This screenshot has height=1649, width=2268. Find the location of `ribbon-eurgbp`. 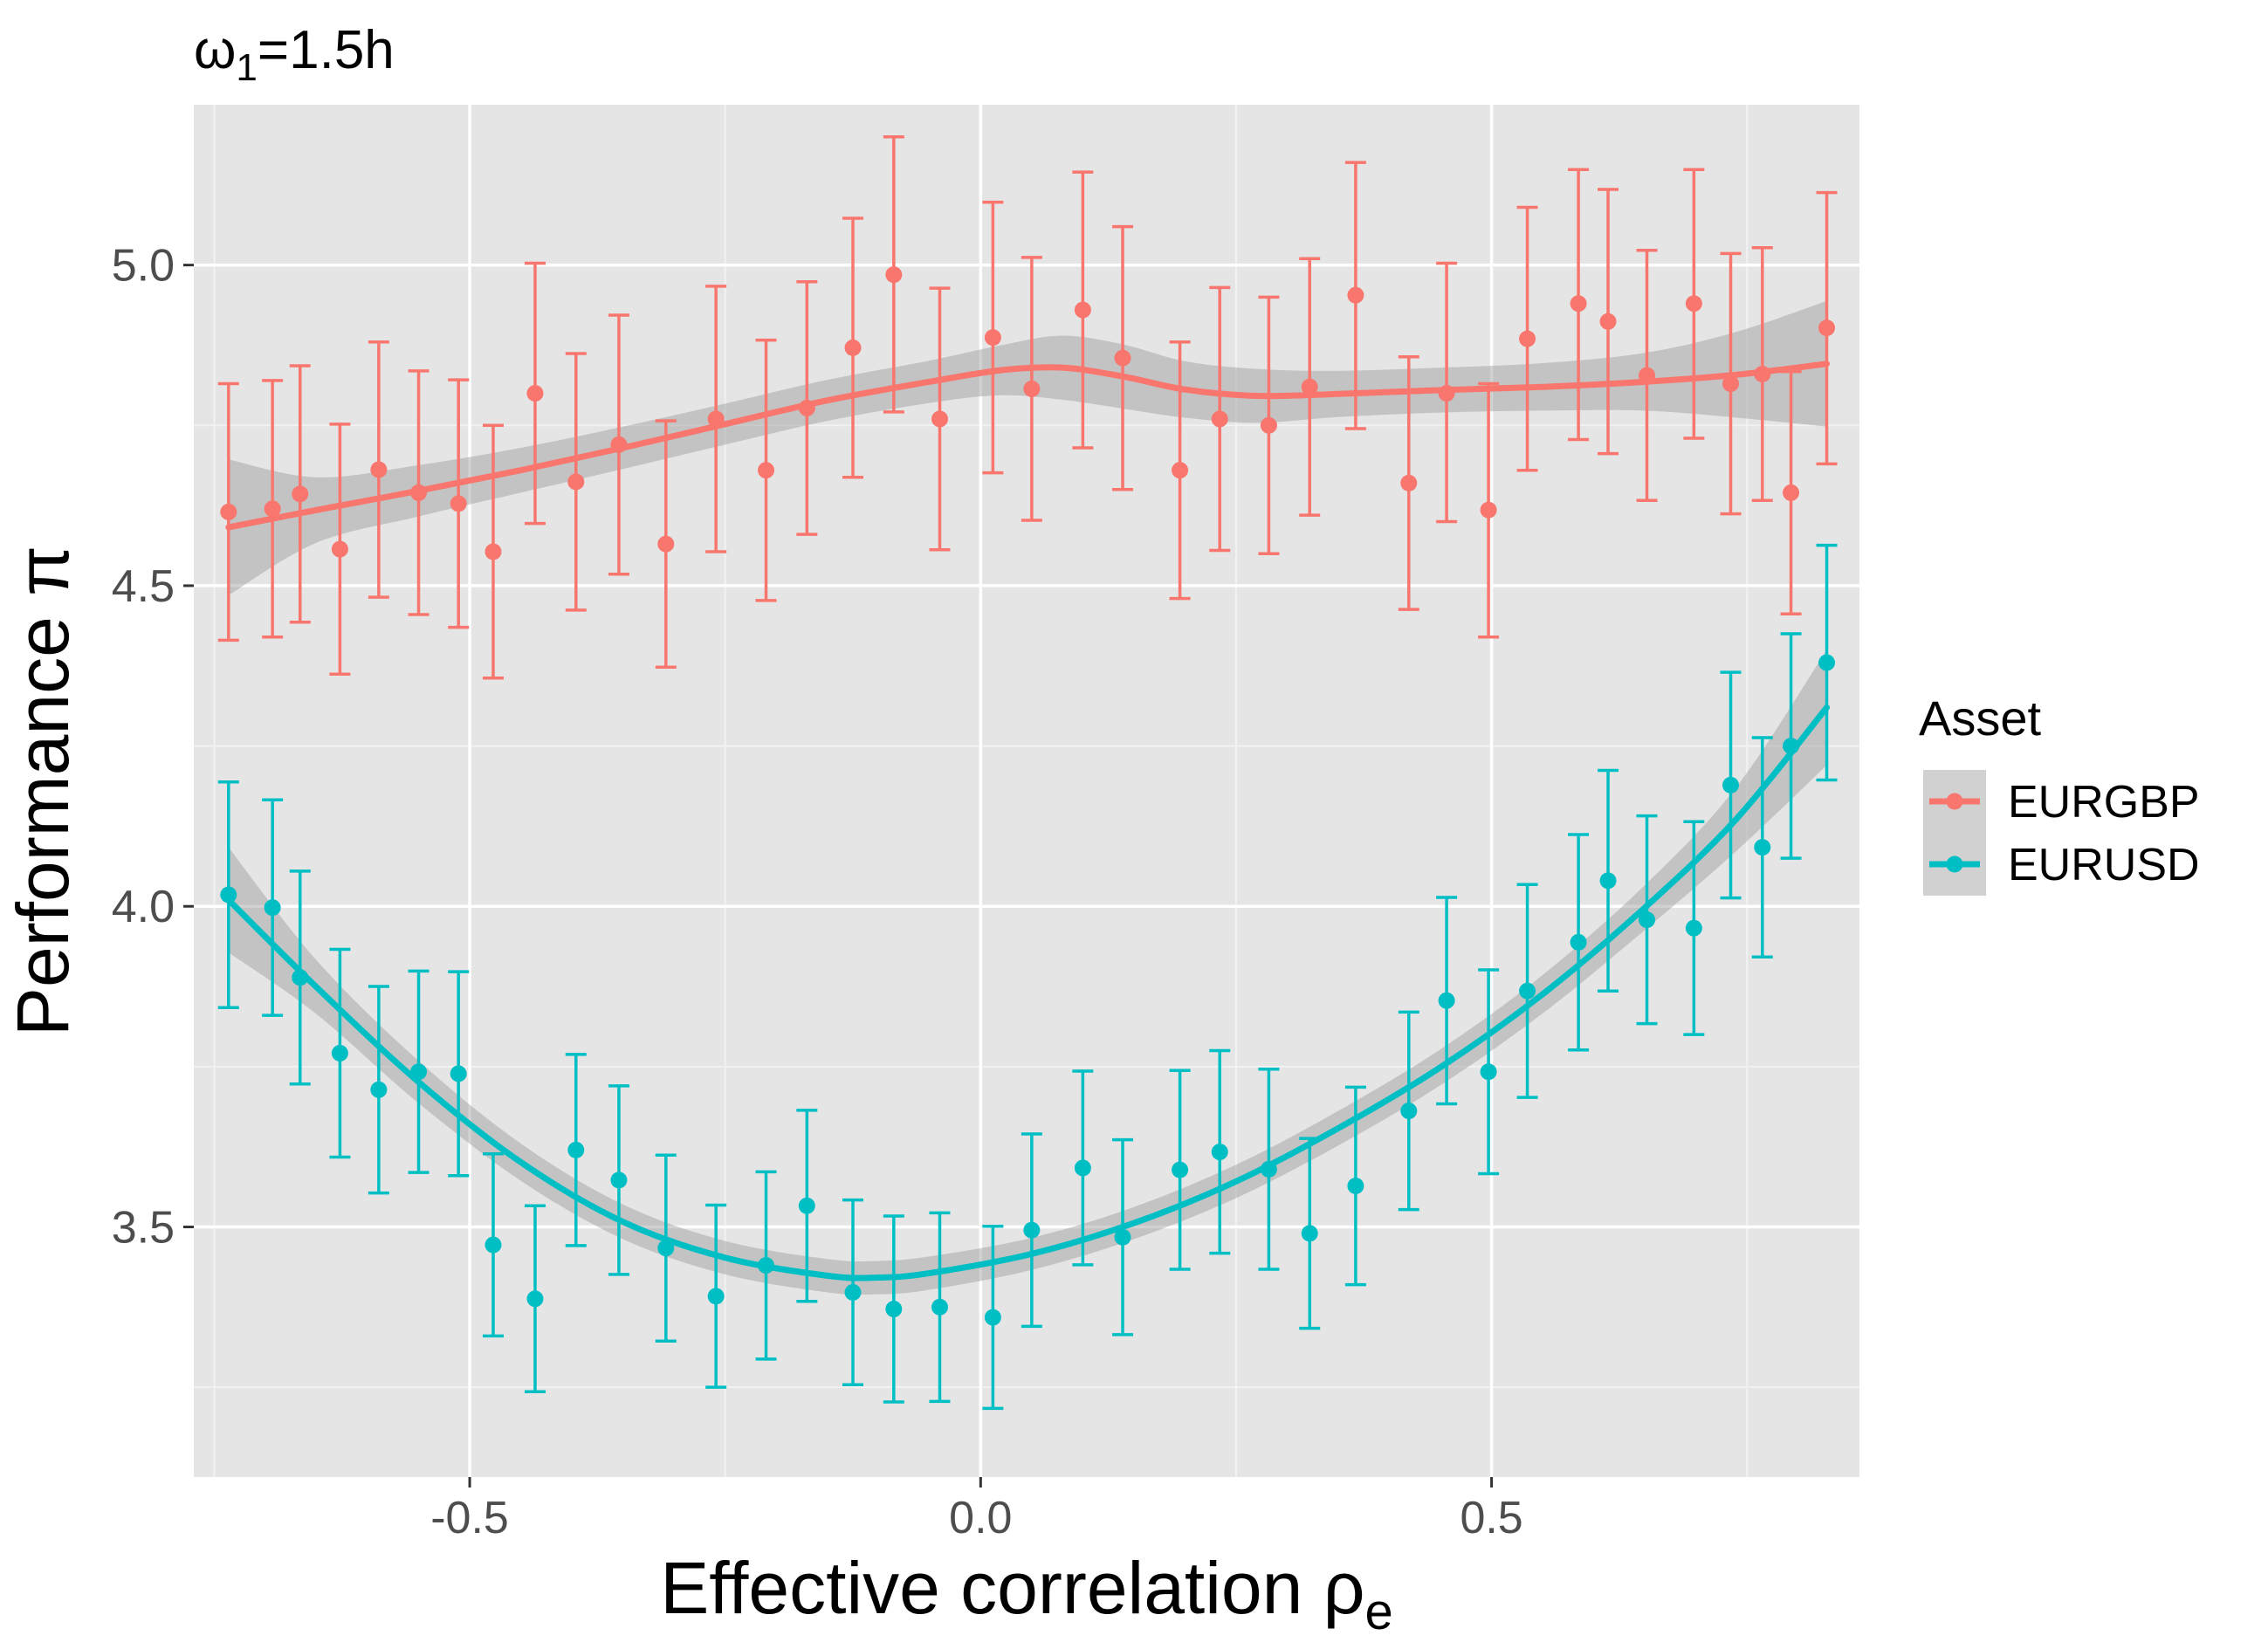

ribbon-eurgbp is located at coordinates (1028, 447).